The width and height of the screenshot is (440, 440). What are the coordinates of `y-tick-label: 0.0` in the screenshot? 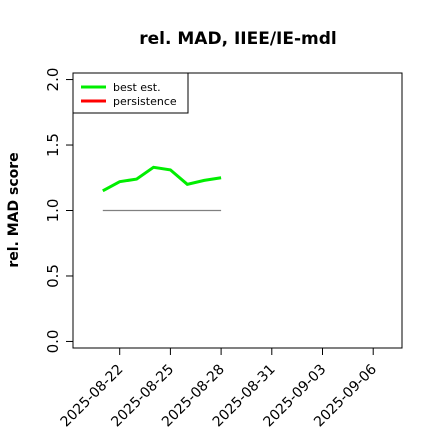 It's located at (53, 342).